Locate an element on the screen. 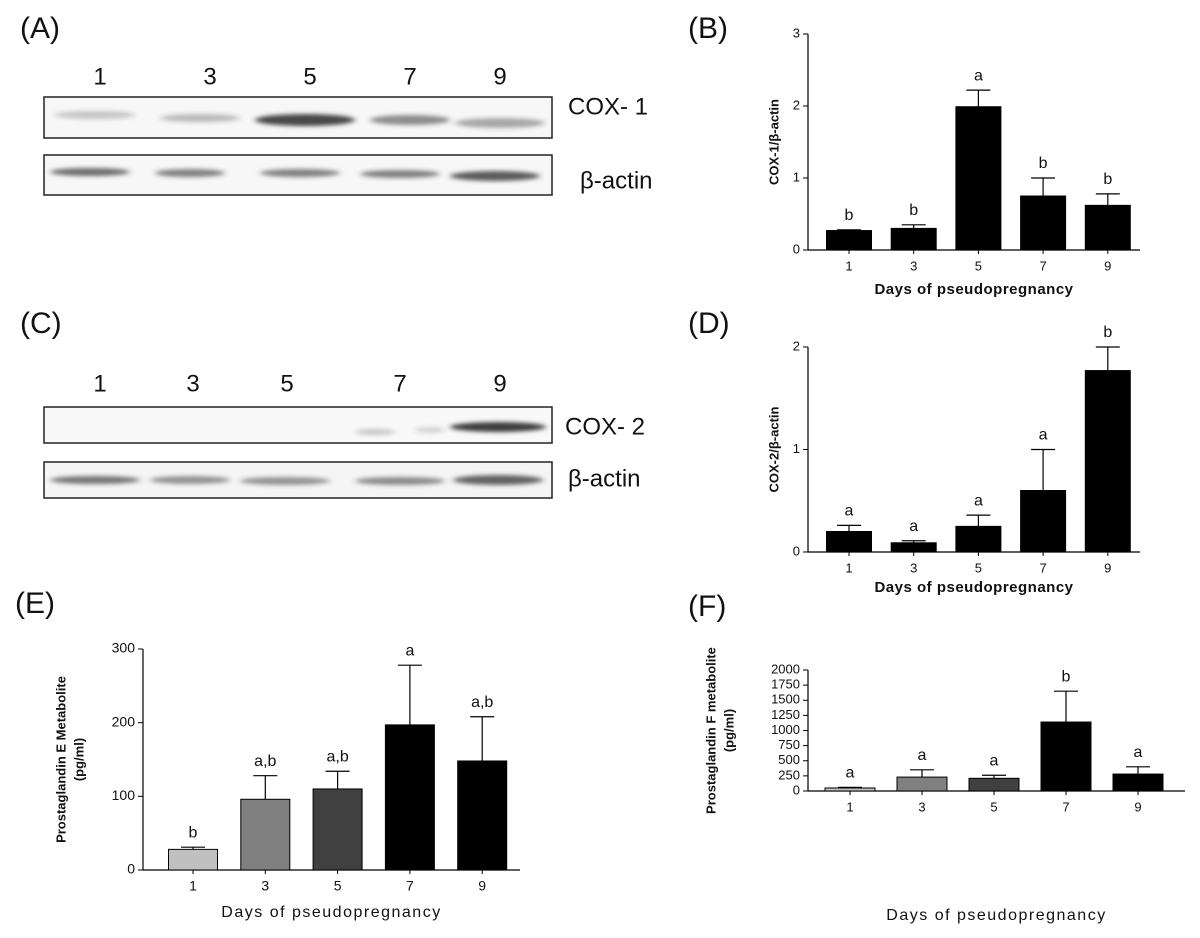 The height and width of the screenshot is (938, 1200). lane-label: 3 is located at coordinates (192, 383).